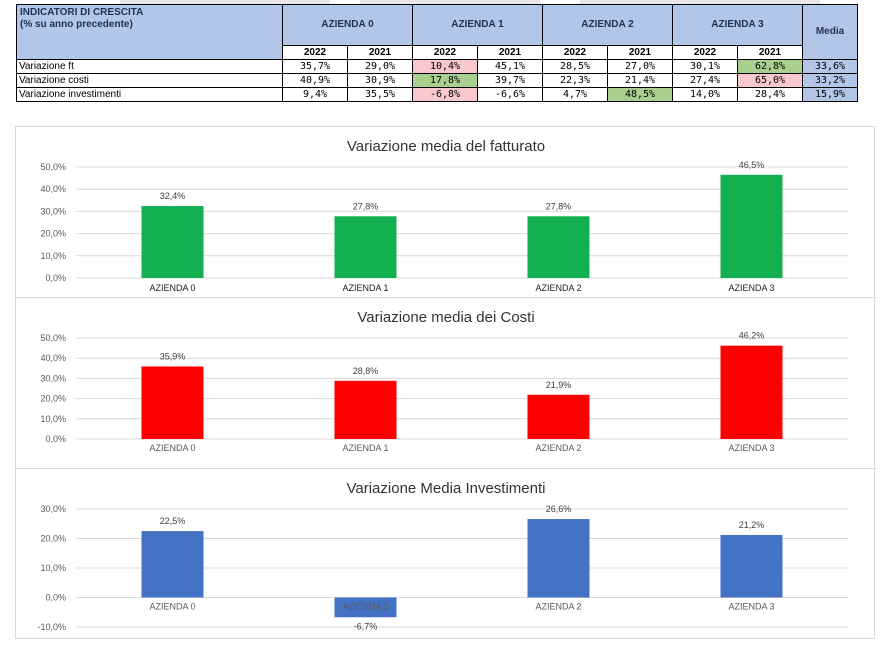 This screenshot has width=892, height=656. I want to click on media-header: Media, so click(830, 32).